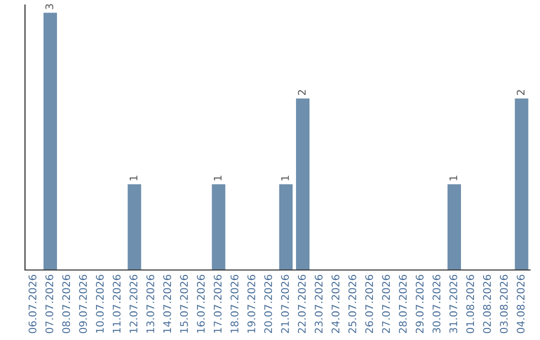  Describe the element at coordinates (134, 303) in the screenshot. I see `x-tick-label: 12.07.2026` at that location.